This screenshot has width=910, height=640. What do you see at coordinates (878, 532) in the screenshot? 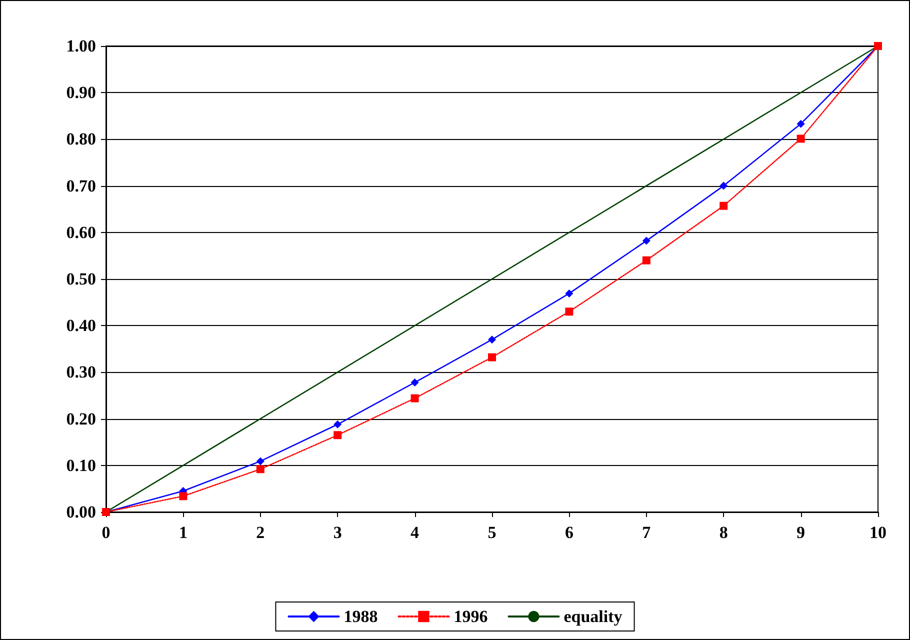
I see `x-tick-label: 10` at bounding box center [878, 532].